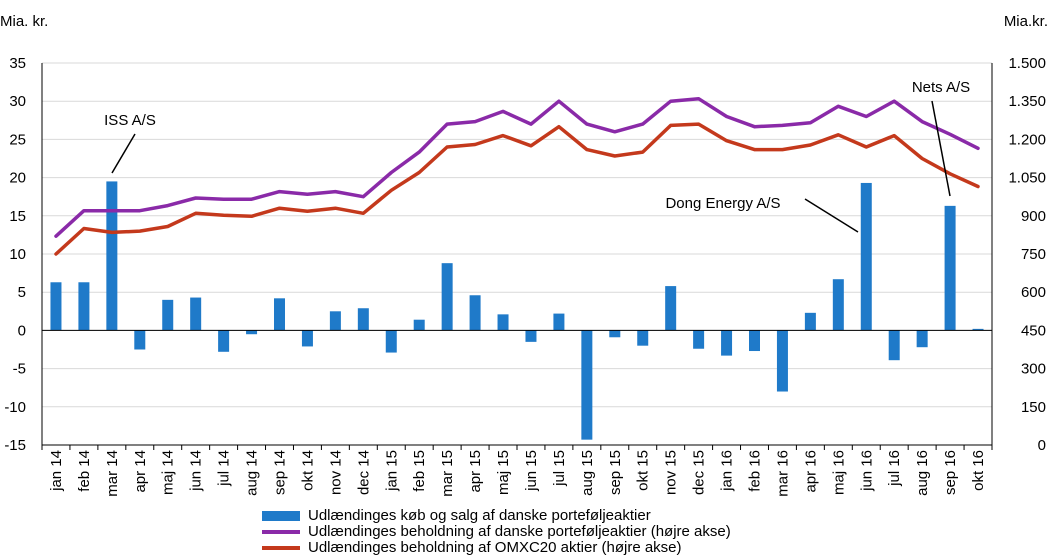 The width and height of the screenshot is (1051, 559). Describe the element at coordinates (335, 472) in the screenshot. I see `x-tick-label: nov 14` at that location.